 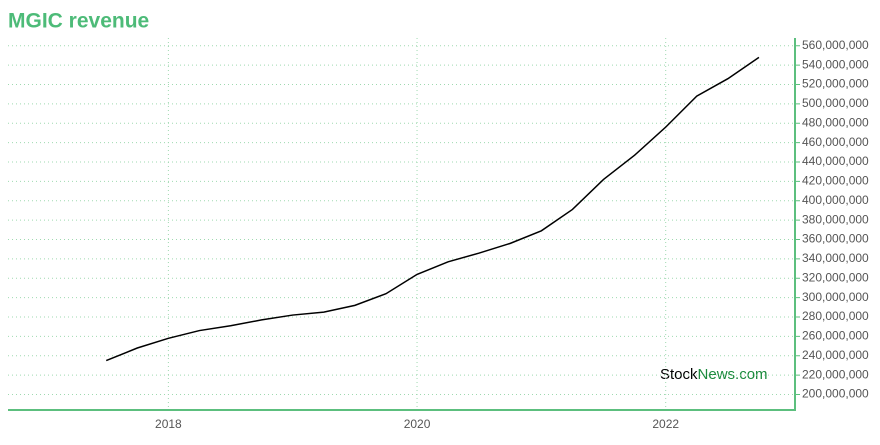 I want to click on y-tick-label: 360,000,000, so click(x=835, y=239).